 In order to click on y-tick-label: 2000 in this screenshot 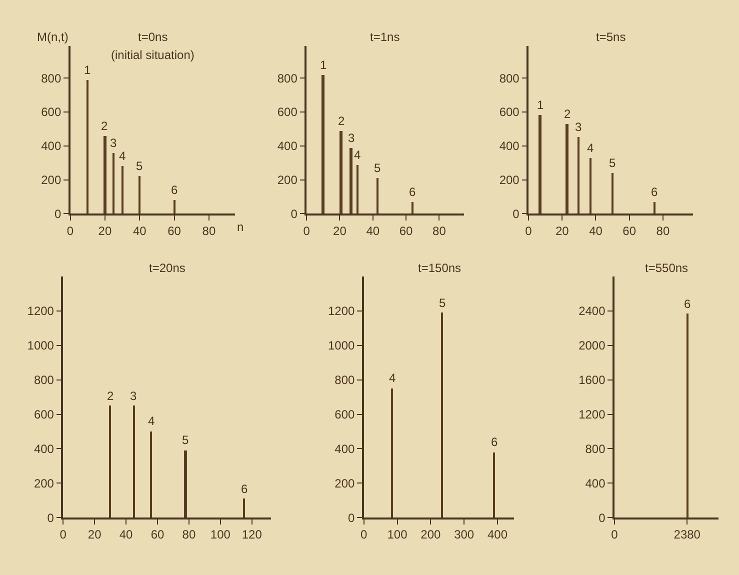, I will do `click(592, 345)`.